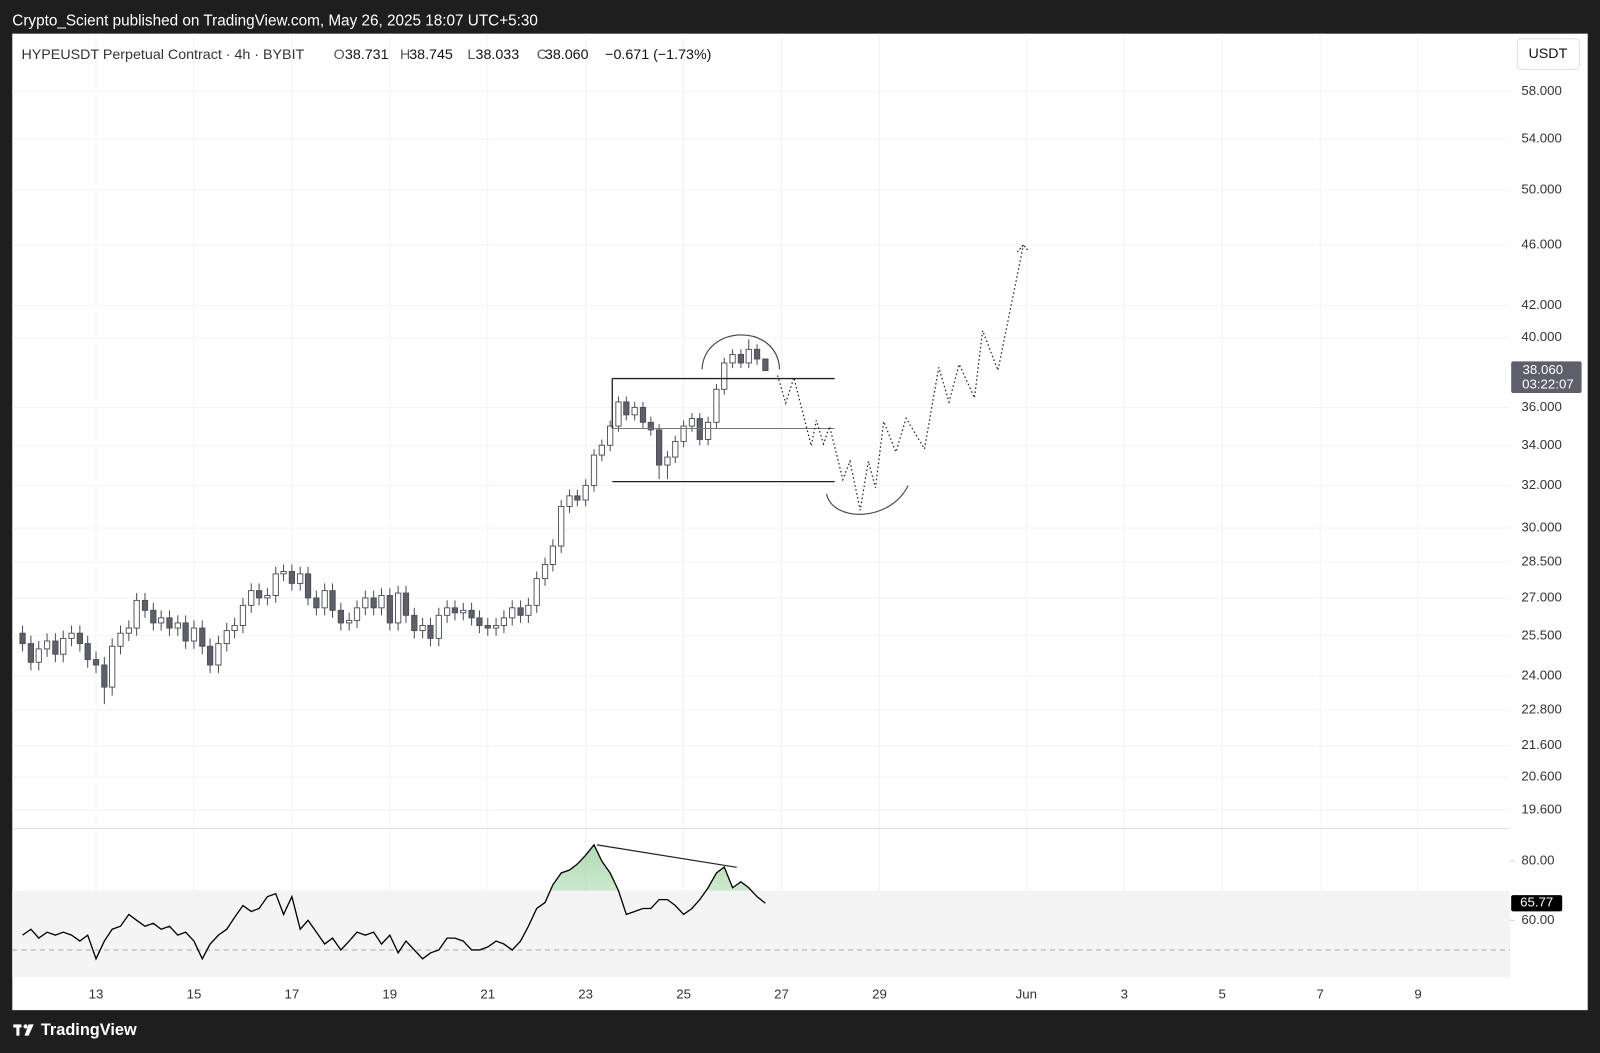  Describe the element at coordinates (1417, 993) in the screenshot. I see `x-tick-label: 9` at that location.